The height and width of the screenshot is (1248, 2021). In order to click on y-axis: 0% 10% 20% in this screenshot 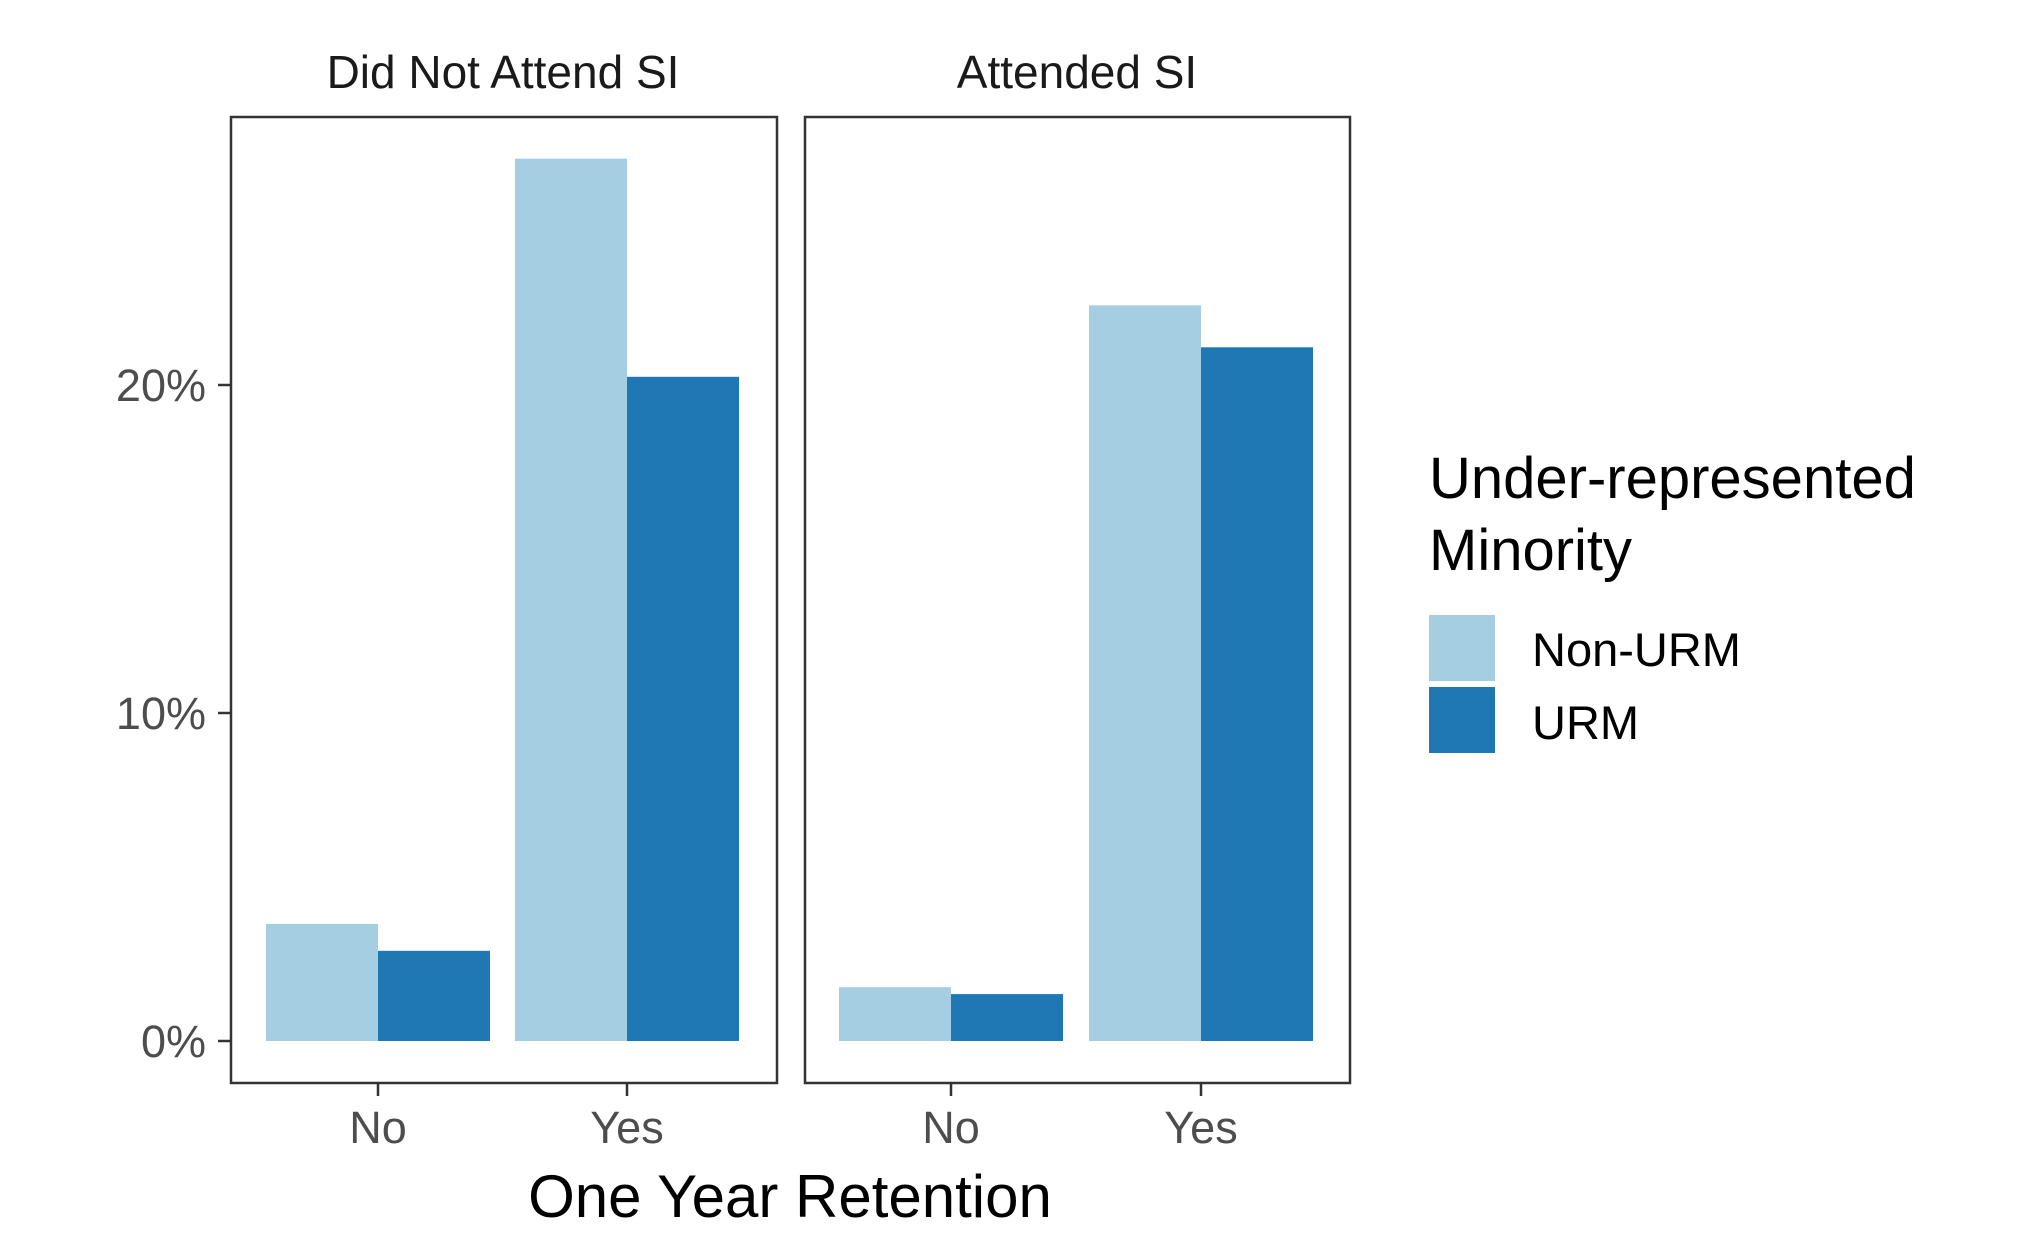, I will do `click(173, 713)`.